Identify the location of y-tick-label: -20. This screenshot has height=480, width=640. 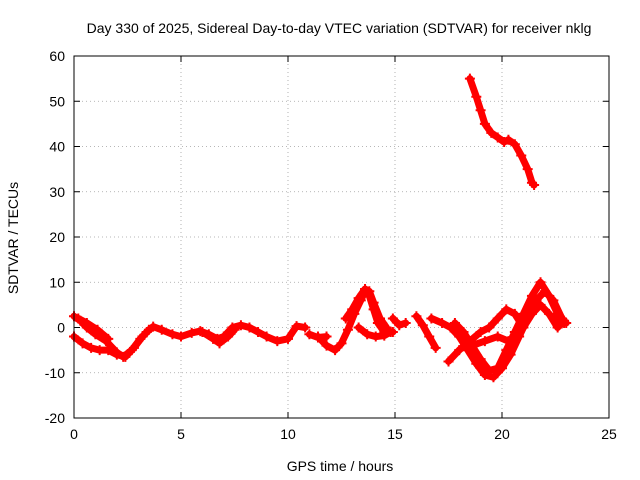
(55, 418).